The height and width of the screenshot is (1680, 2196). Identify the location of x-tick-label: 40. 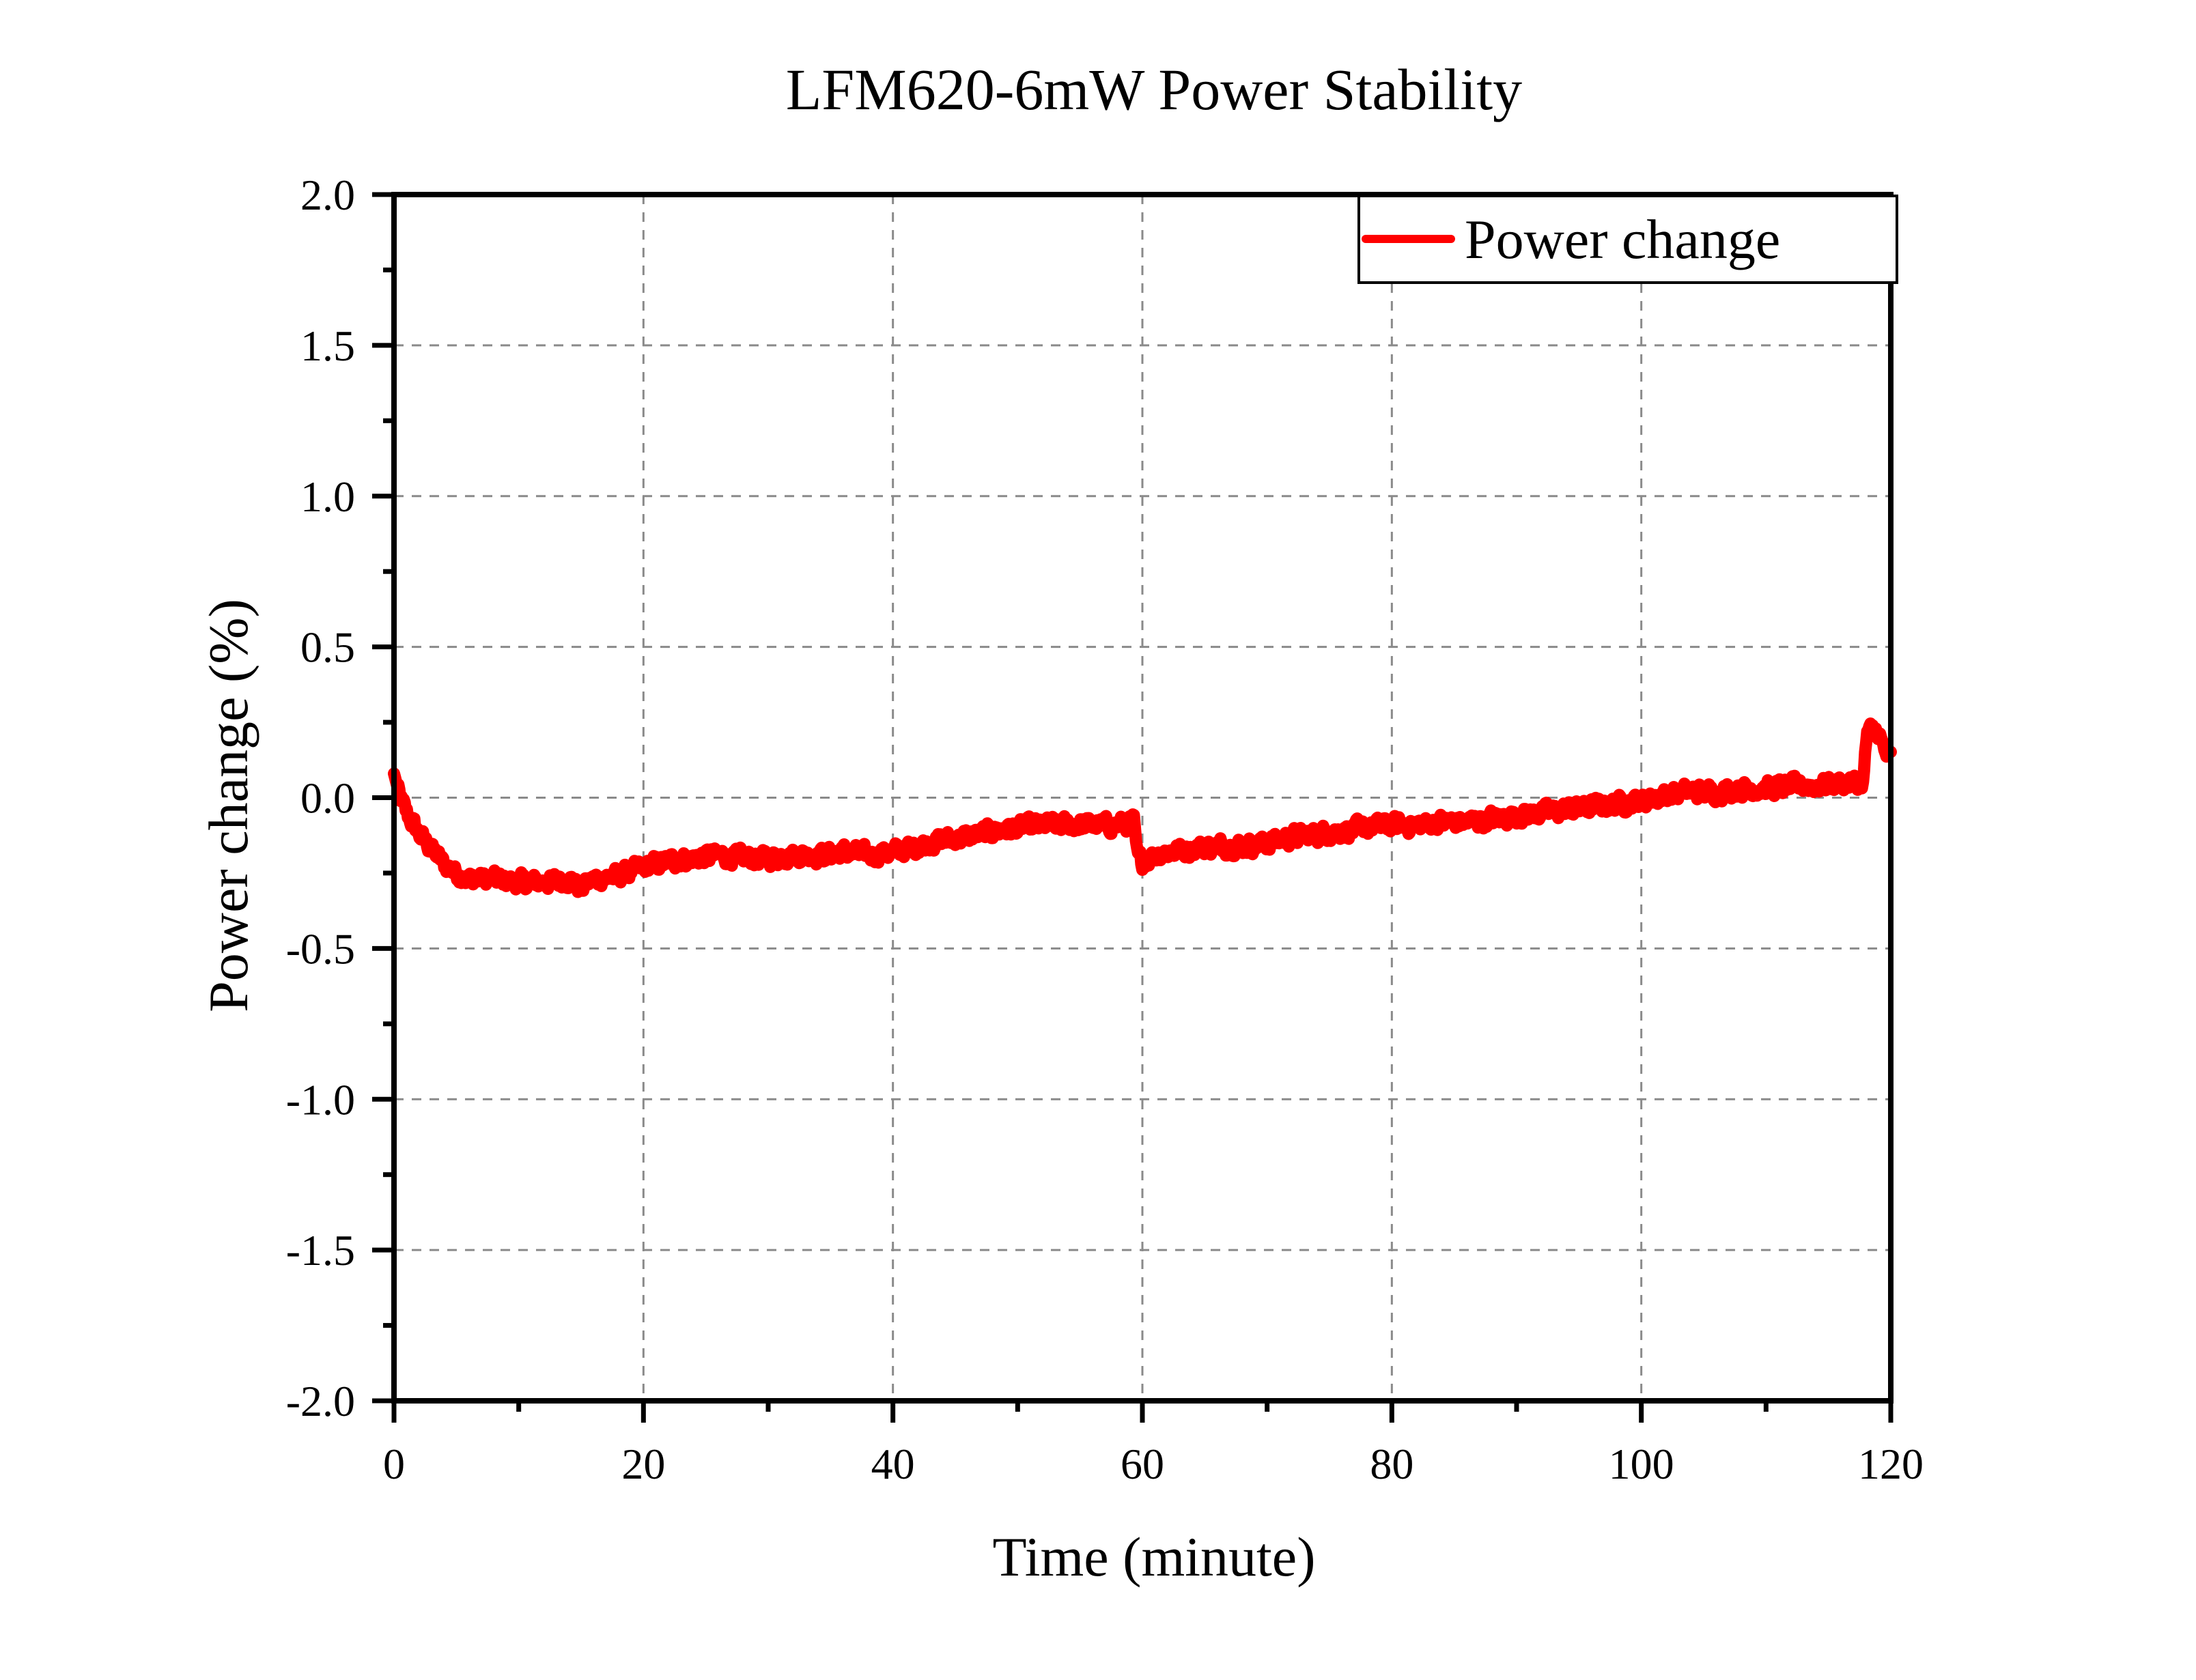
(893, 1464).